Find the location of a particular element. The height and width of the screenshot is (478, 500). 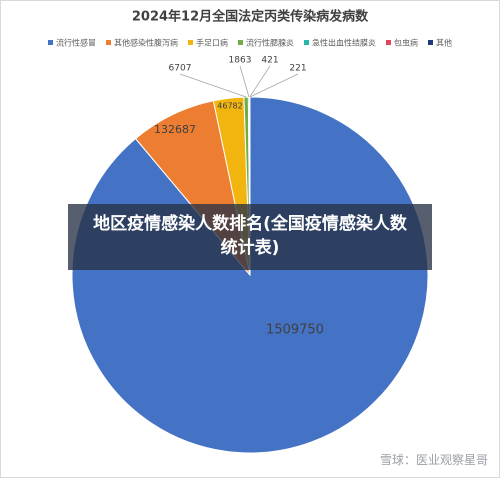

legend-label: 其他 is located at coordinates (444, 43).